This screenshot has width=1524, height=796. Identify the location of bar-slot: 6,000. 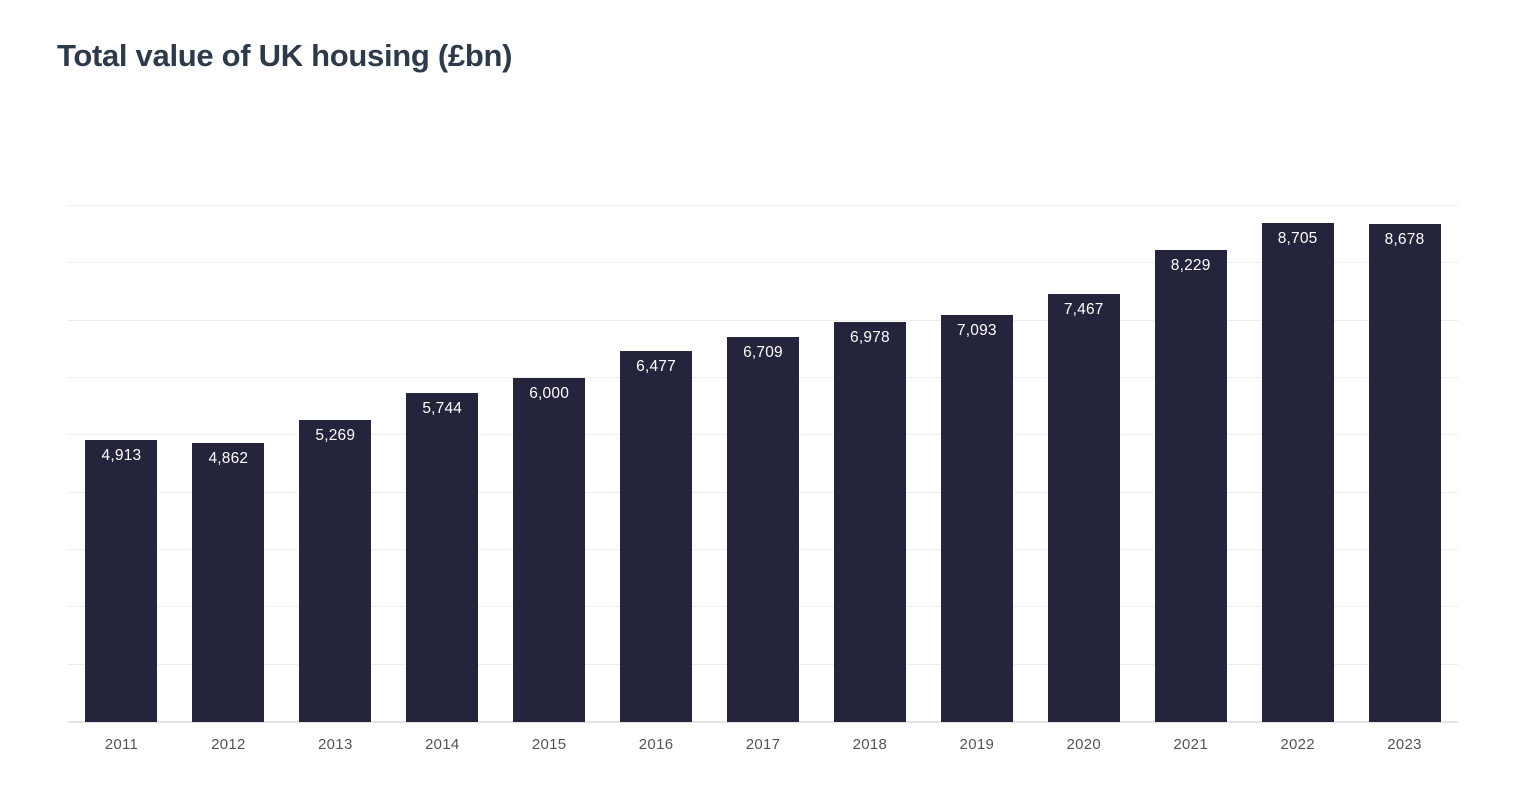
(549, 464).